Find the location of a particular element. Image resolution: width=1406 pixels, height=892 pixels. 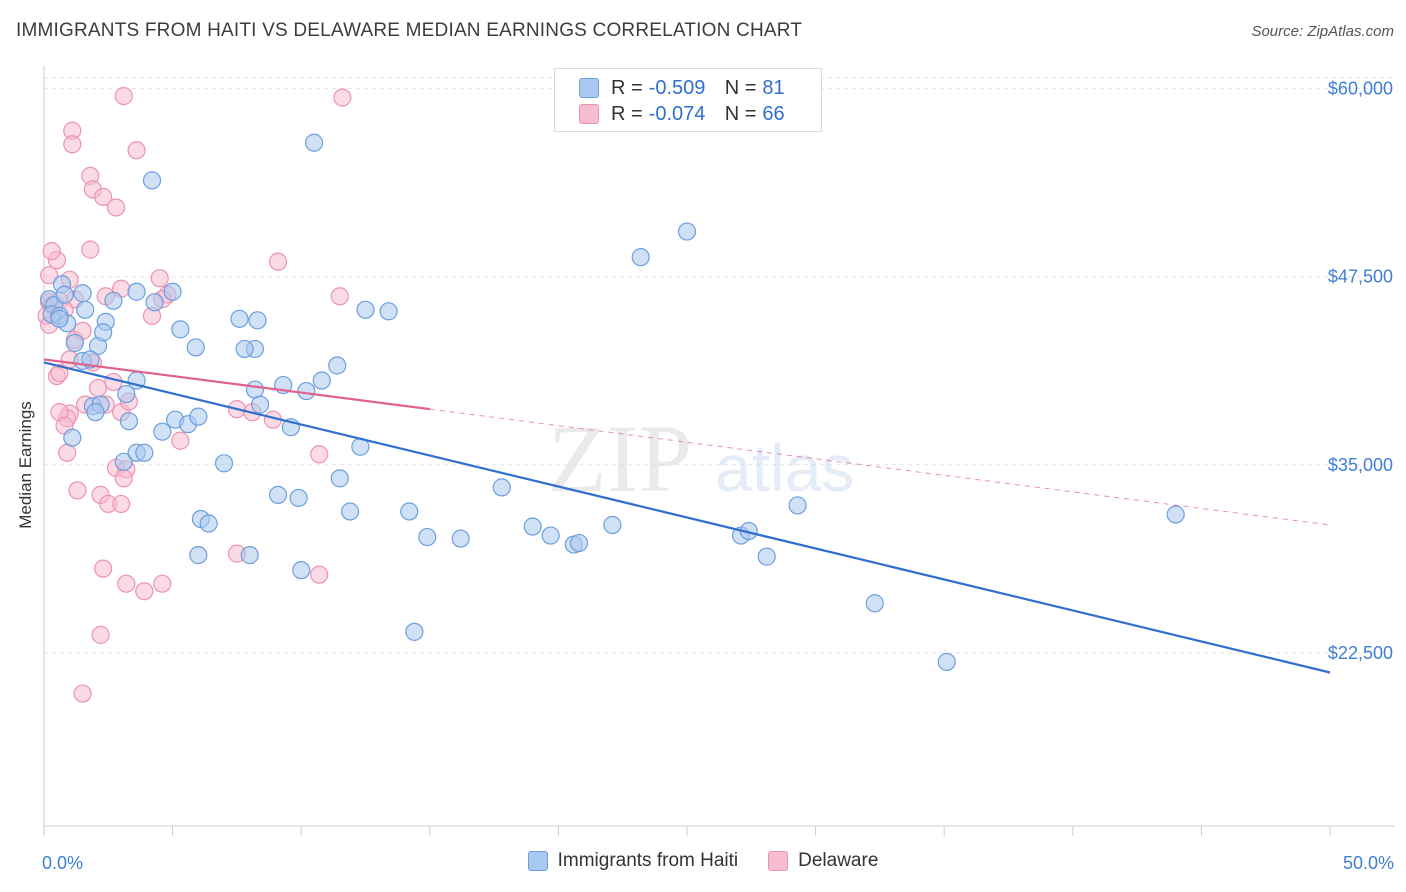

legend-haiti-label: Immigrants from Haiti is located at coordinates (648, 860).